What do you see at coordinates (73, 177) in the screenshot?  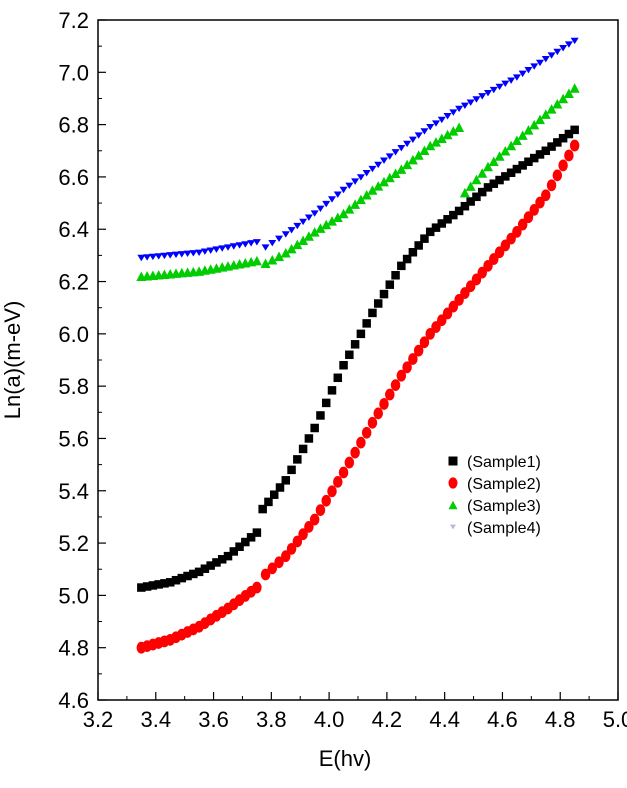 I see `y-tick-label: 6.6` at bounding box center [73, 177].